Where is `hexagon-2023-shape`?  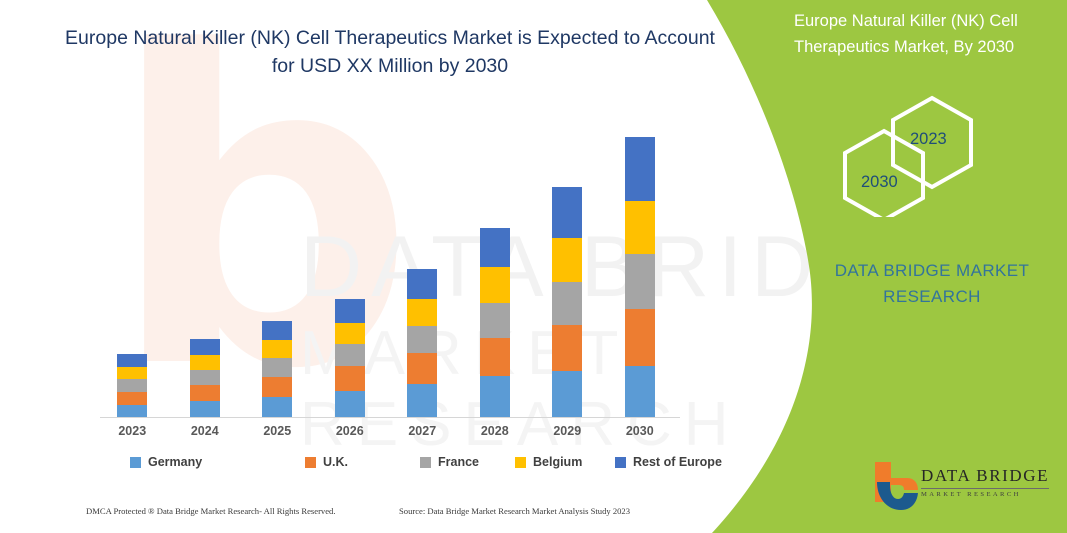
hexagon-2023-shape is located at coordinates (932, 142).